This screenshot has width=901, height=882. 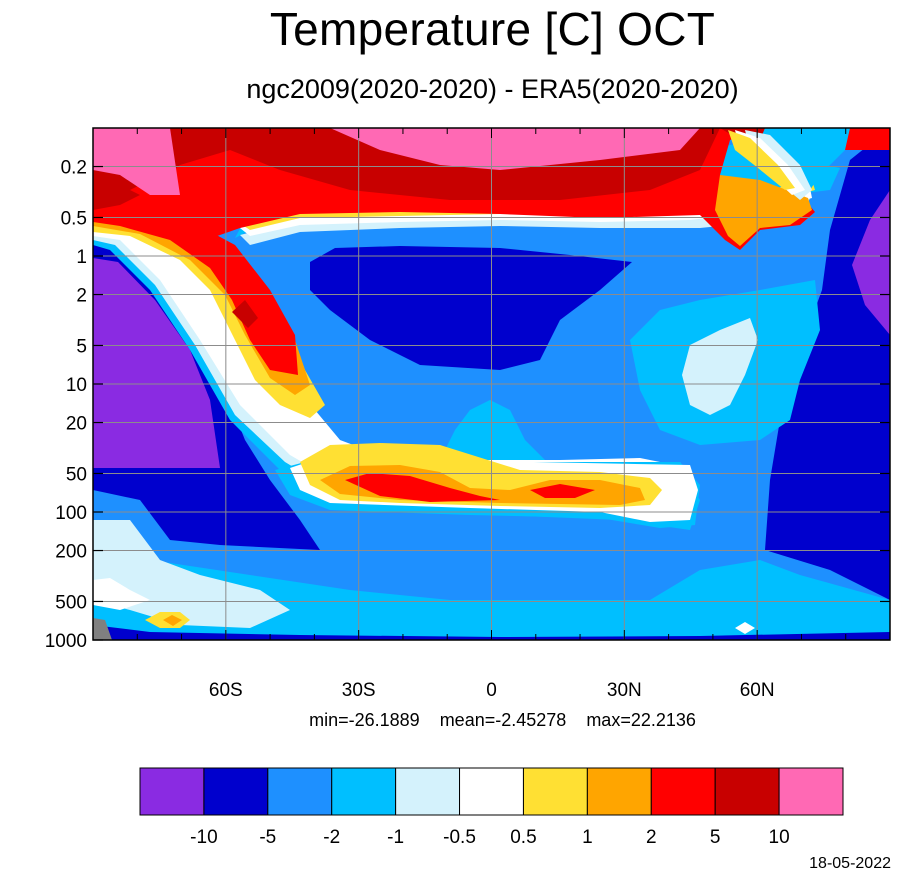 What do you see at coordinates (745, 628) in the screenshot?
I see `field-white-bottomright` at bounding box center [745, 628].